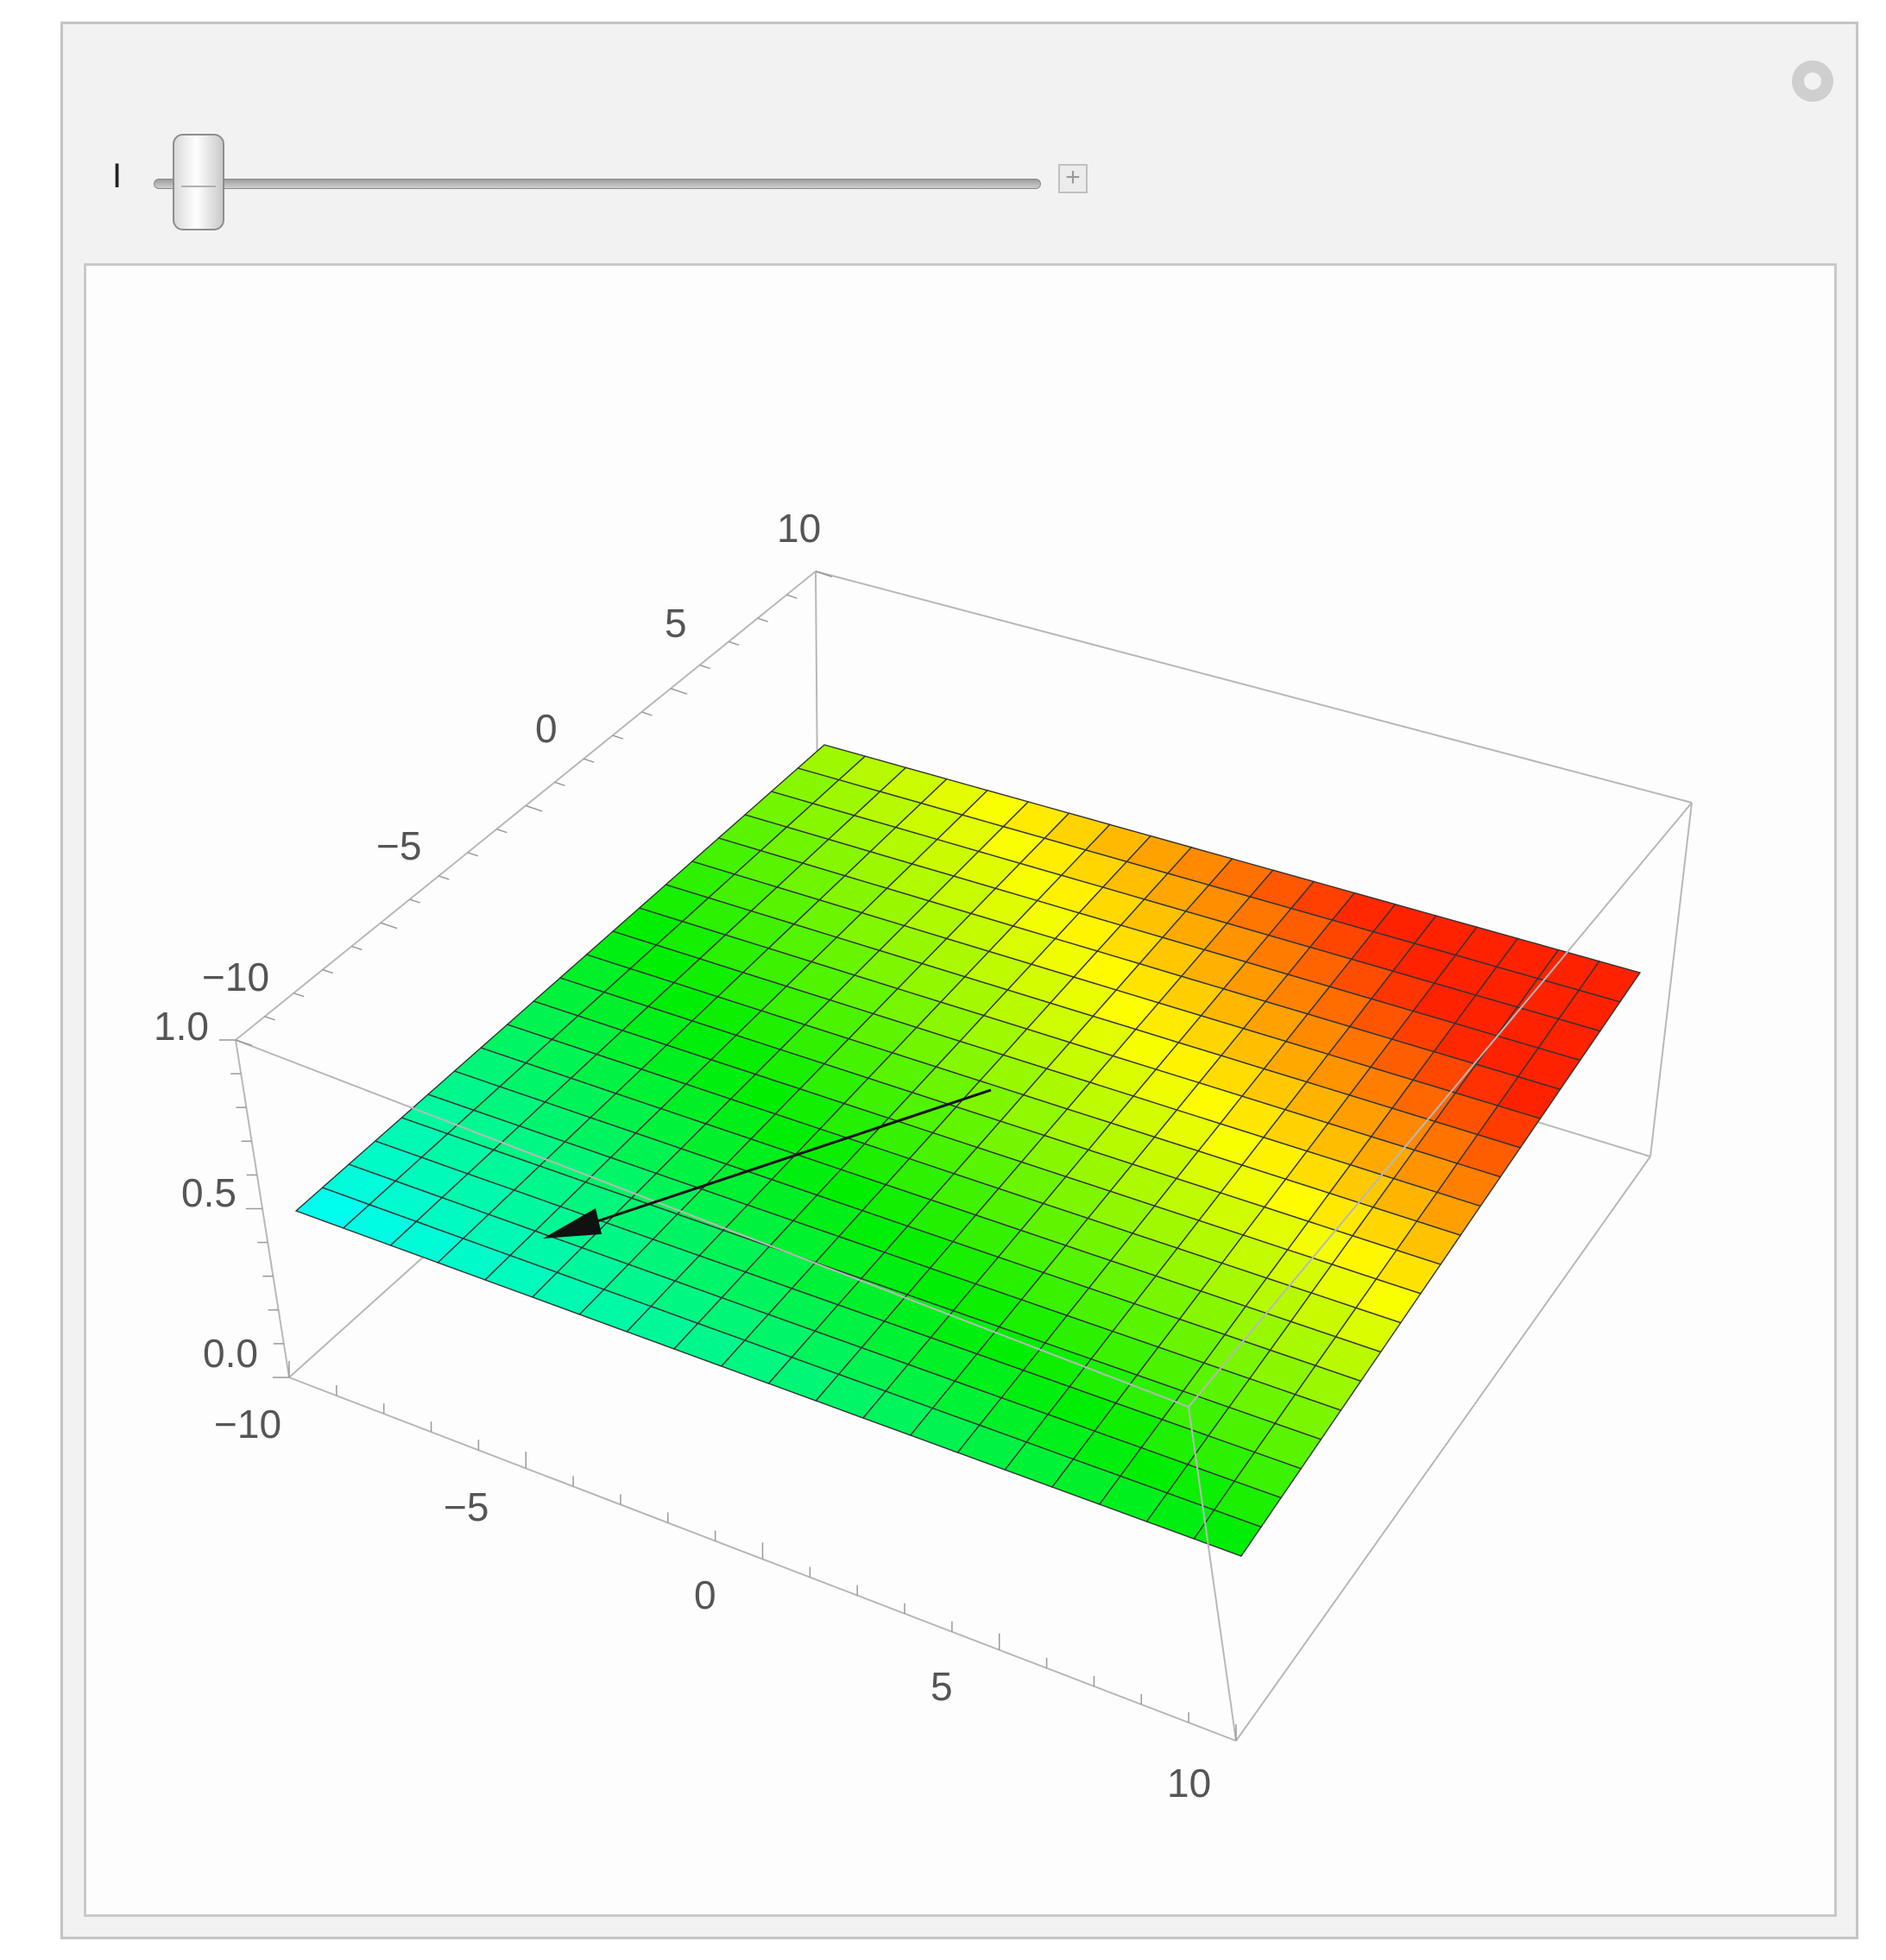 This screenshot has width=1886, height=1960. What do you see at coordinates (247, 1424) in the screenshot?
I see `x-tick-label: −10` at bounding box center [247, 1424].